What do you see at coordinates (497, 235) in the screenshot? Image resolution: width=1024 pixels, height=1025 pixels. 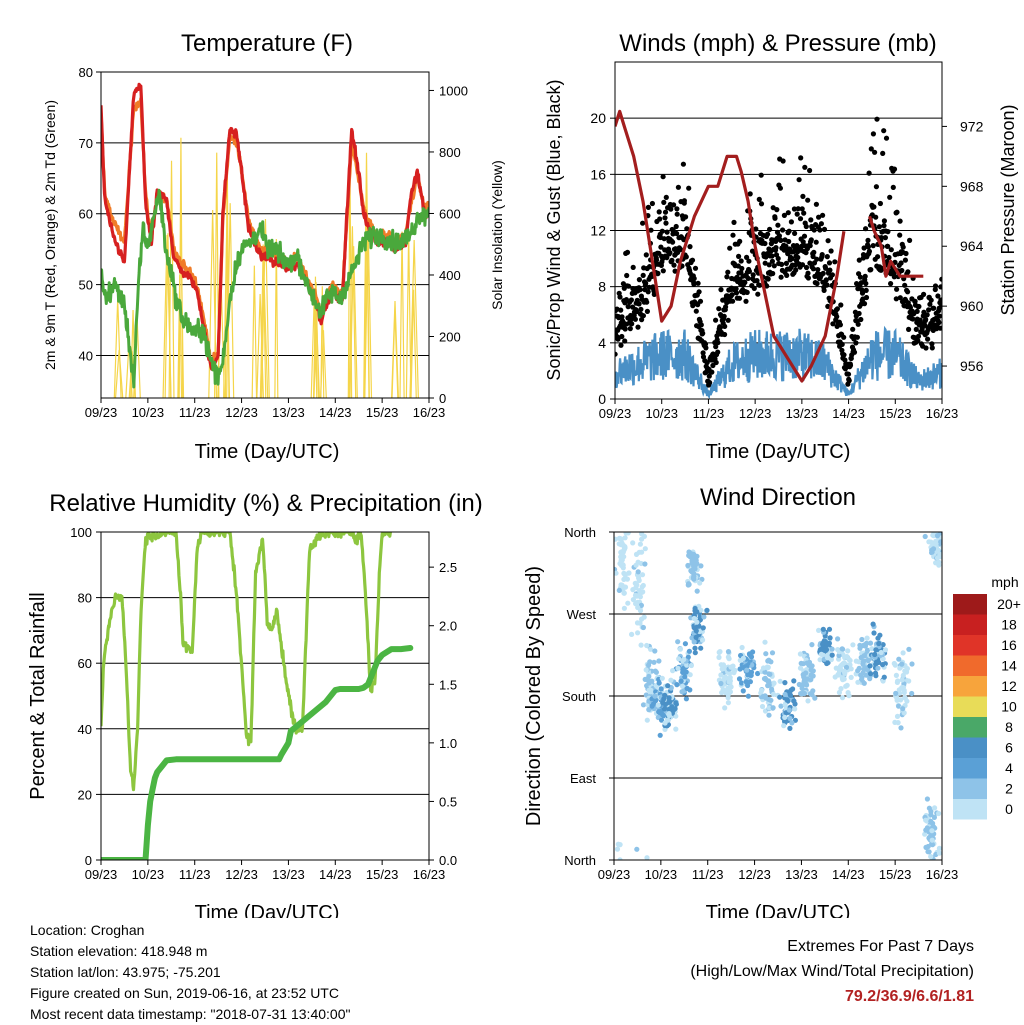 I see `temperature-ylabel-right: Solar Insolation (Yellow)` at bounding box center [497, 235].